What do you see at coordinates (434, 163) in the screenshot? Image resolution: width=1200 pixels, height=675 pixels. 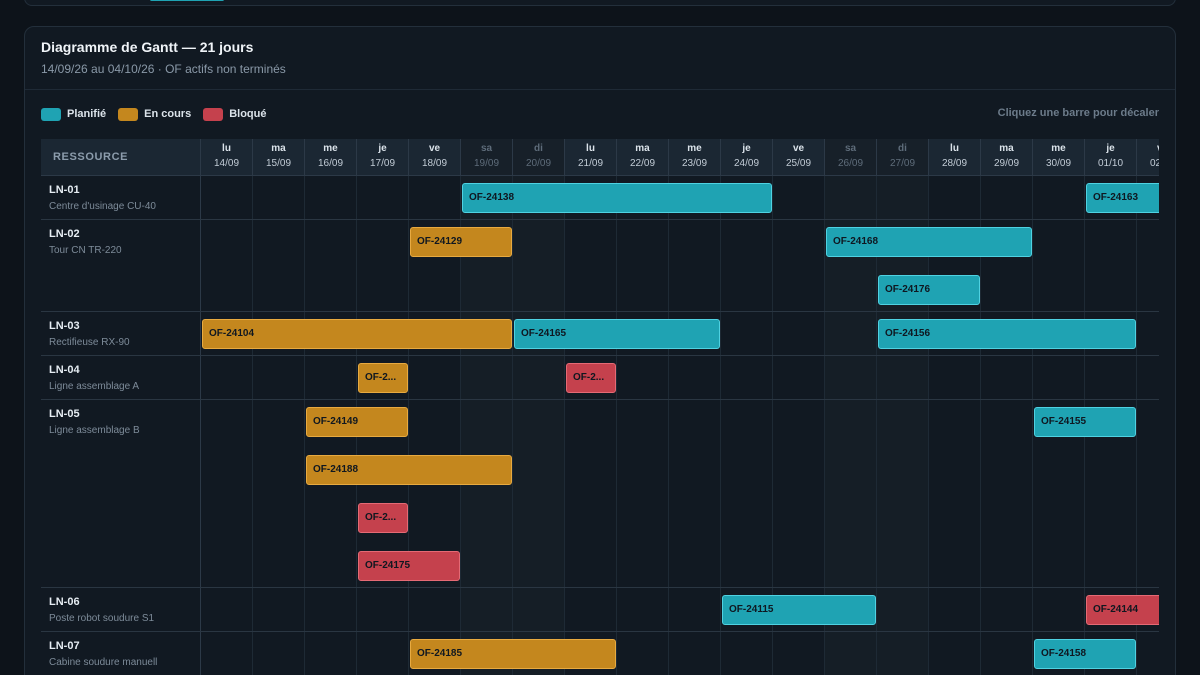 I see `day-date: 18/09` at bounding box center [434, 163].